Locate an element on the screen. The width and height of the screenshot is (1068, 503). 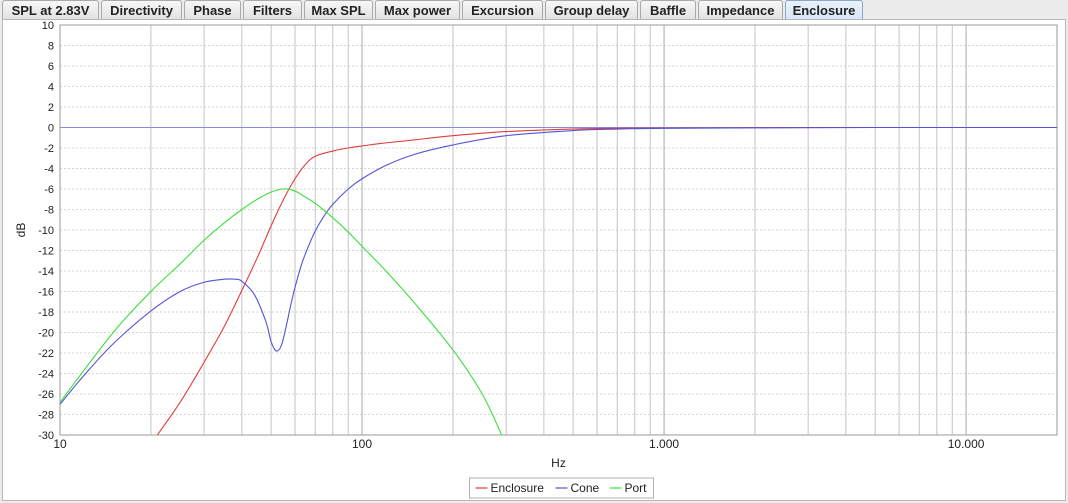
tab-max-power: Max power is located at coordinates (417, 9).